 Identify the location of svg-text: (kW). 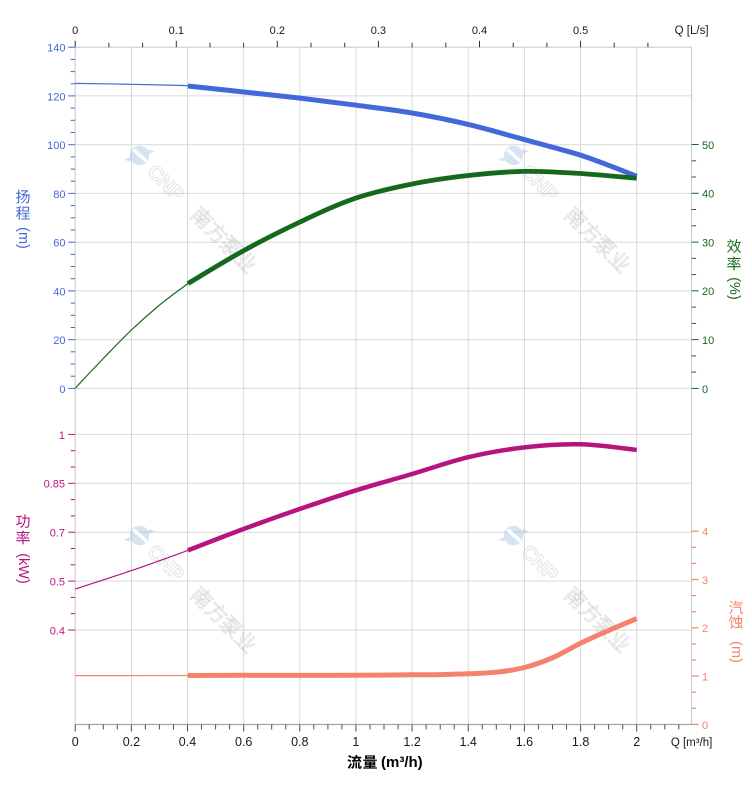
(23, 568).